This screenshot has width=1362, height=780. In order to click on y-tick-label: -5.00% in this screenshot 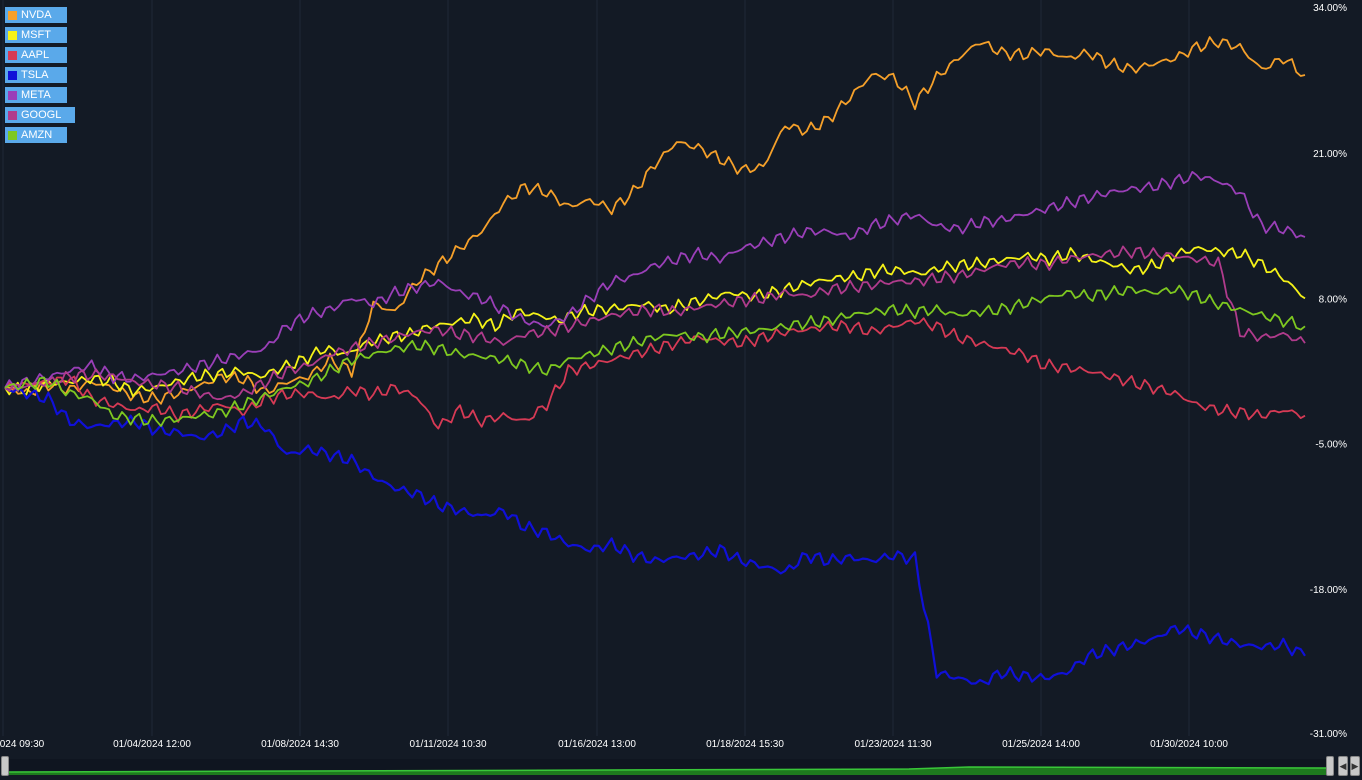, I will do `click(1331, 445)`.